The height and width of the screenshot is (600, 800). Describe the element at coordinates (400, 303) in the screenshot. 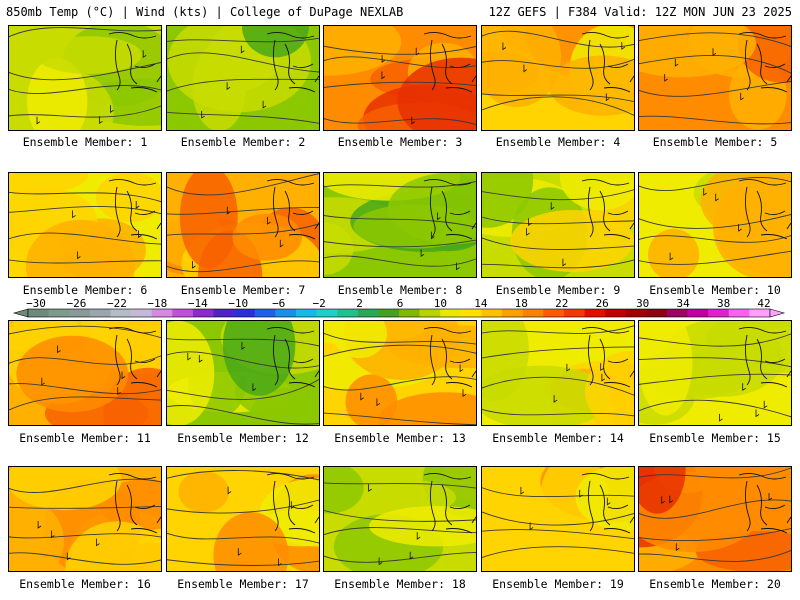

I see `colorbar-tick-label: 6` at that location.